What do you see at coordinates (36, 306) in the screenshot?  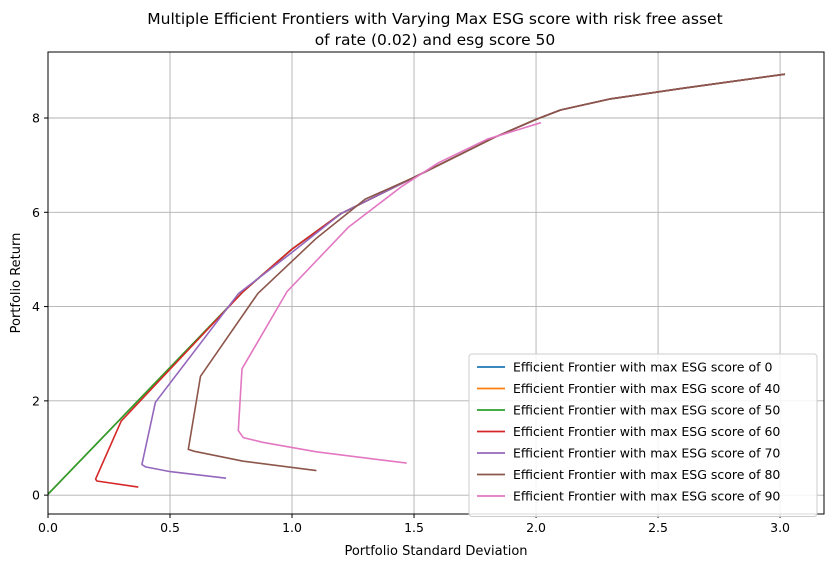 I see `y-tick-label: 4` at bounding box center [36, 306].